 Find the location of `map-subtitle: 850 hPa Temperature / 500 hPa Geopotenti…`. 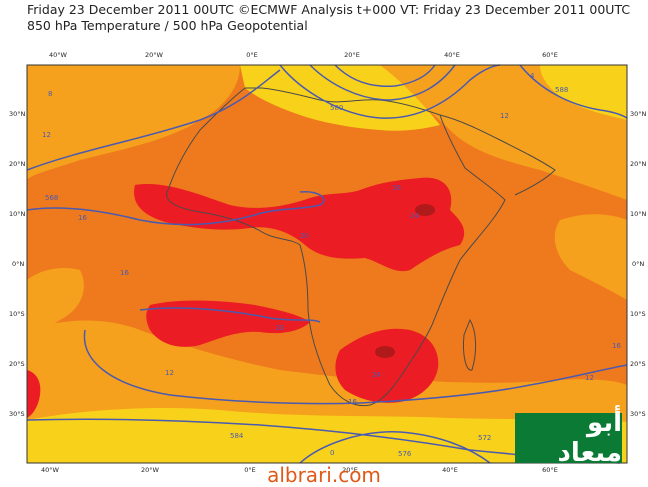

map-subtitle: 850 hPa Temperature / 500 hPa Geopotenti… is located at coordinates (167, 25).